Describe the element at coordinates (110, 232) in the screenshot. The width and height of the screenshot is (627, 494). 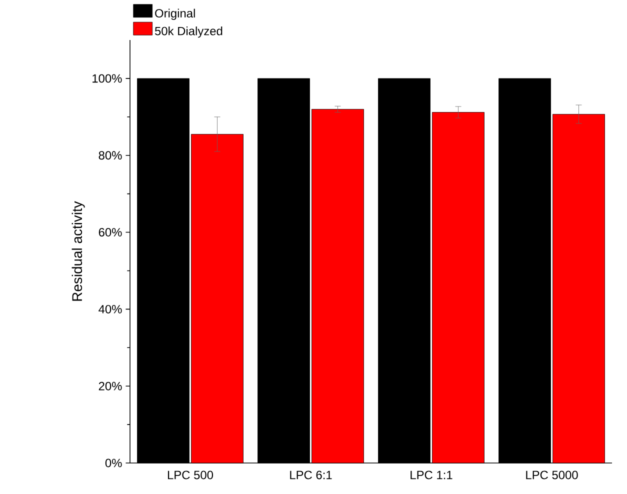
I see `y-tick-label: 60%` at that location.